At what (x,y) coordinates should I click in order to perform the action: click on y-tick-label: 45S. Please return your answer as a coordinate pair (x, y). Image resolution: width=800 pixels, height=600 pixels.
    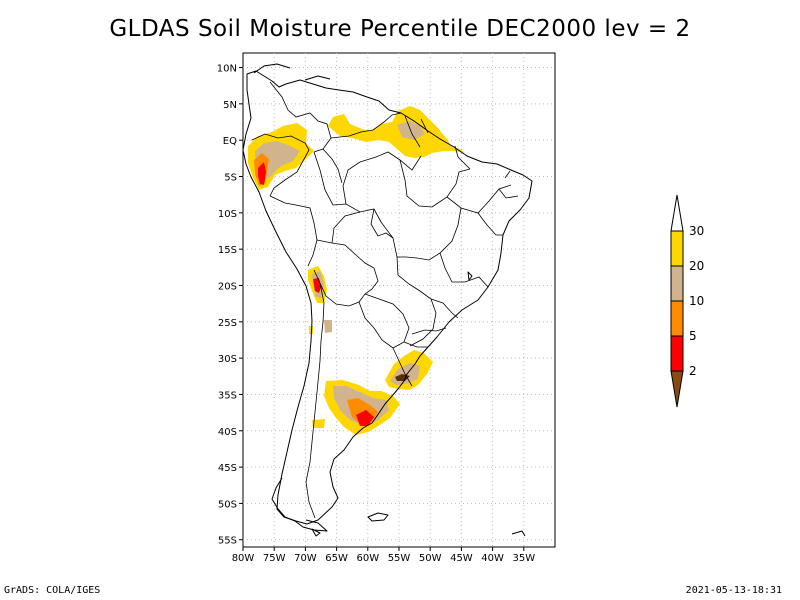
    Looking at the image, I should click on (227, 468).